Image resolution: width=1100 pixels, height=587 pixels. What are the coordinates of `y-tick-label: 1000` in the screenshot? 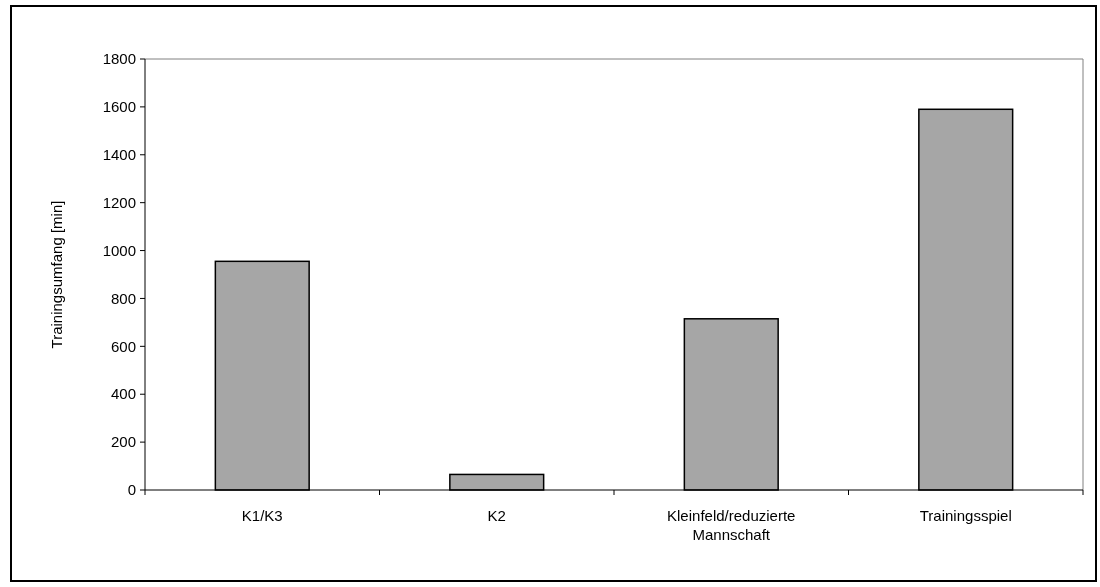 It's located at (119, 250).